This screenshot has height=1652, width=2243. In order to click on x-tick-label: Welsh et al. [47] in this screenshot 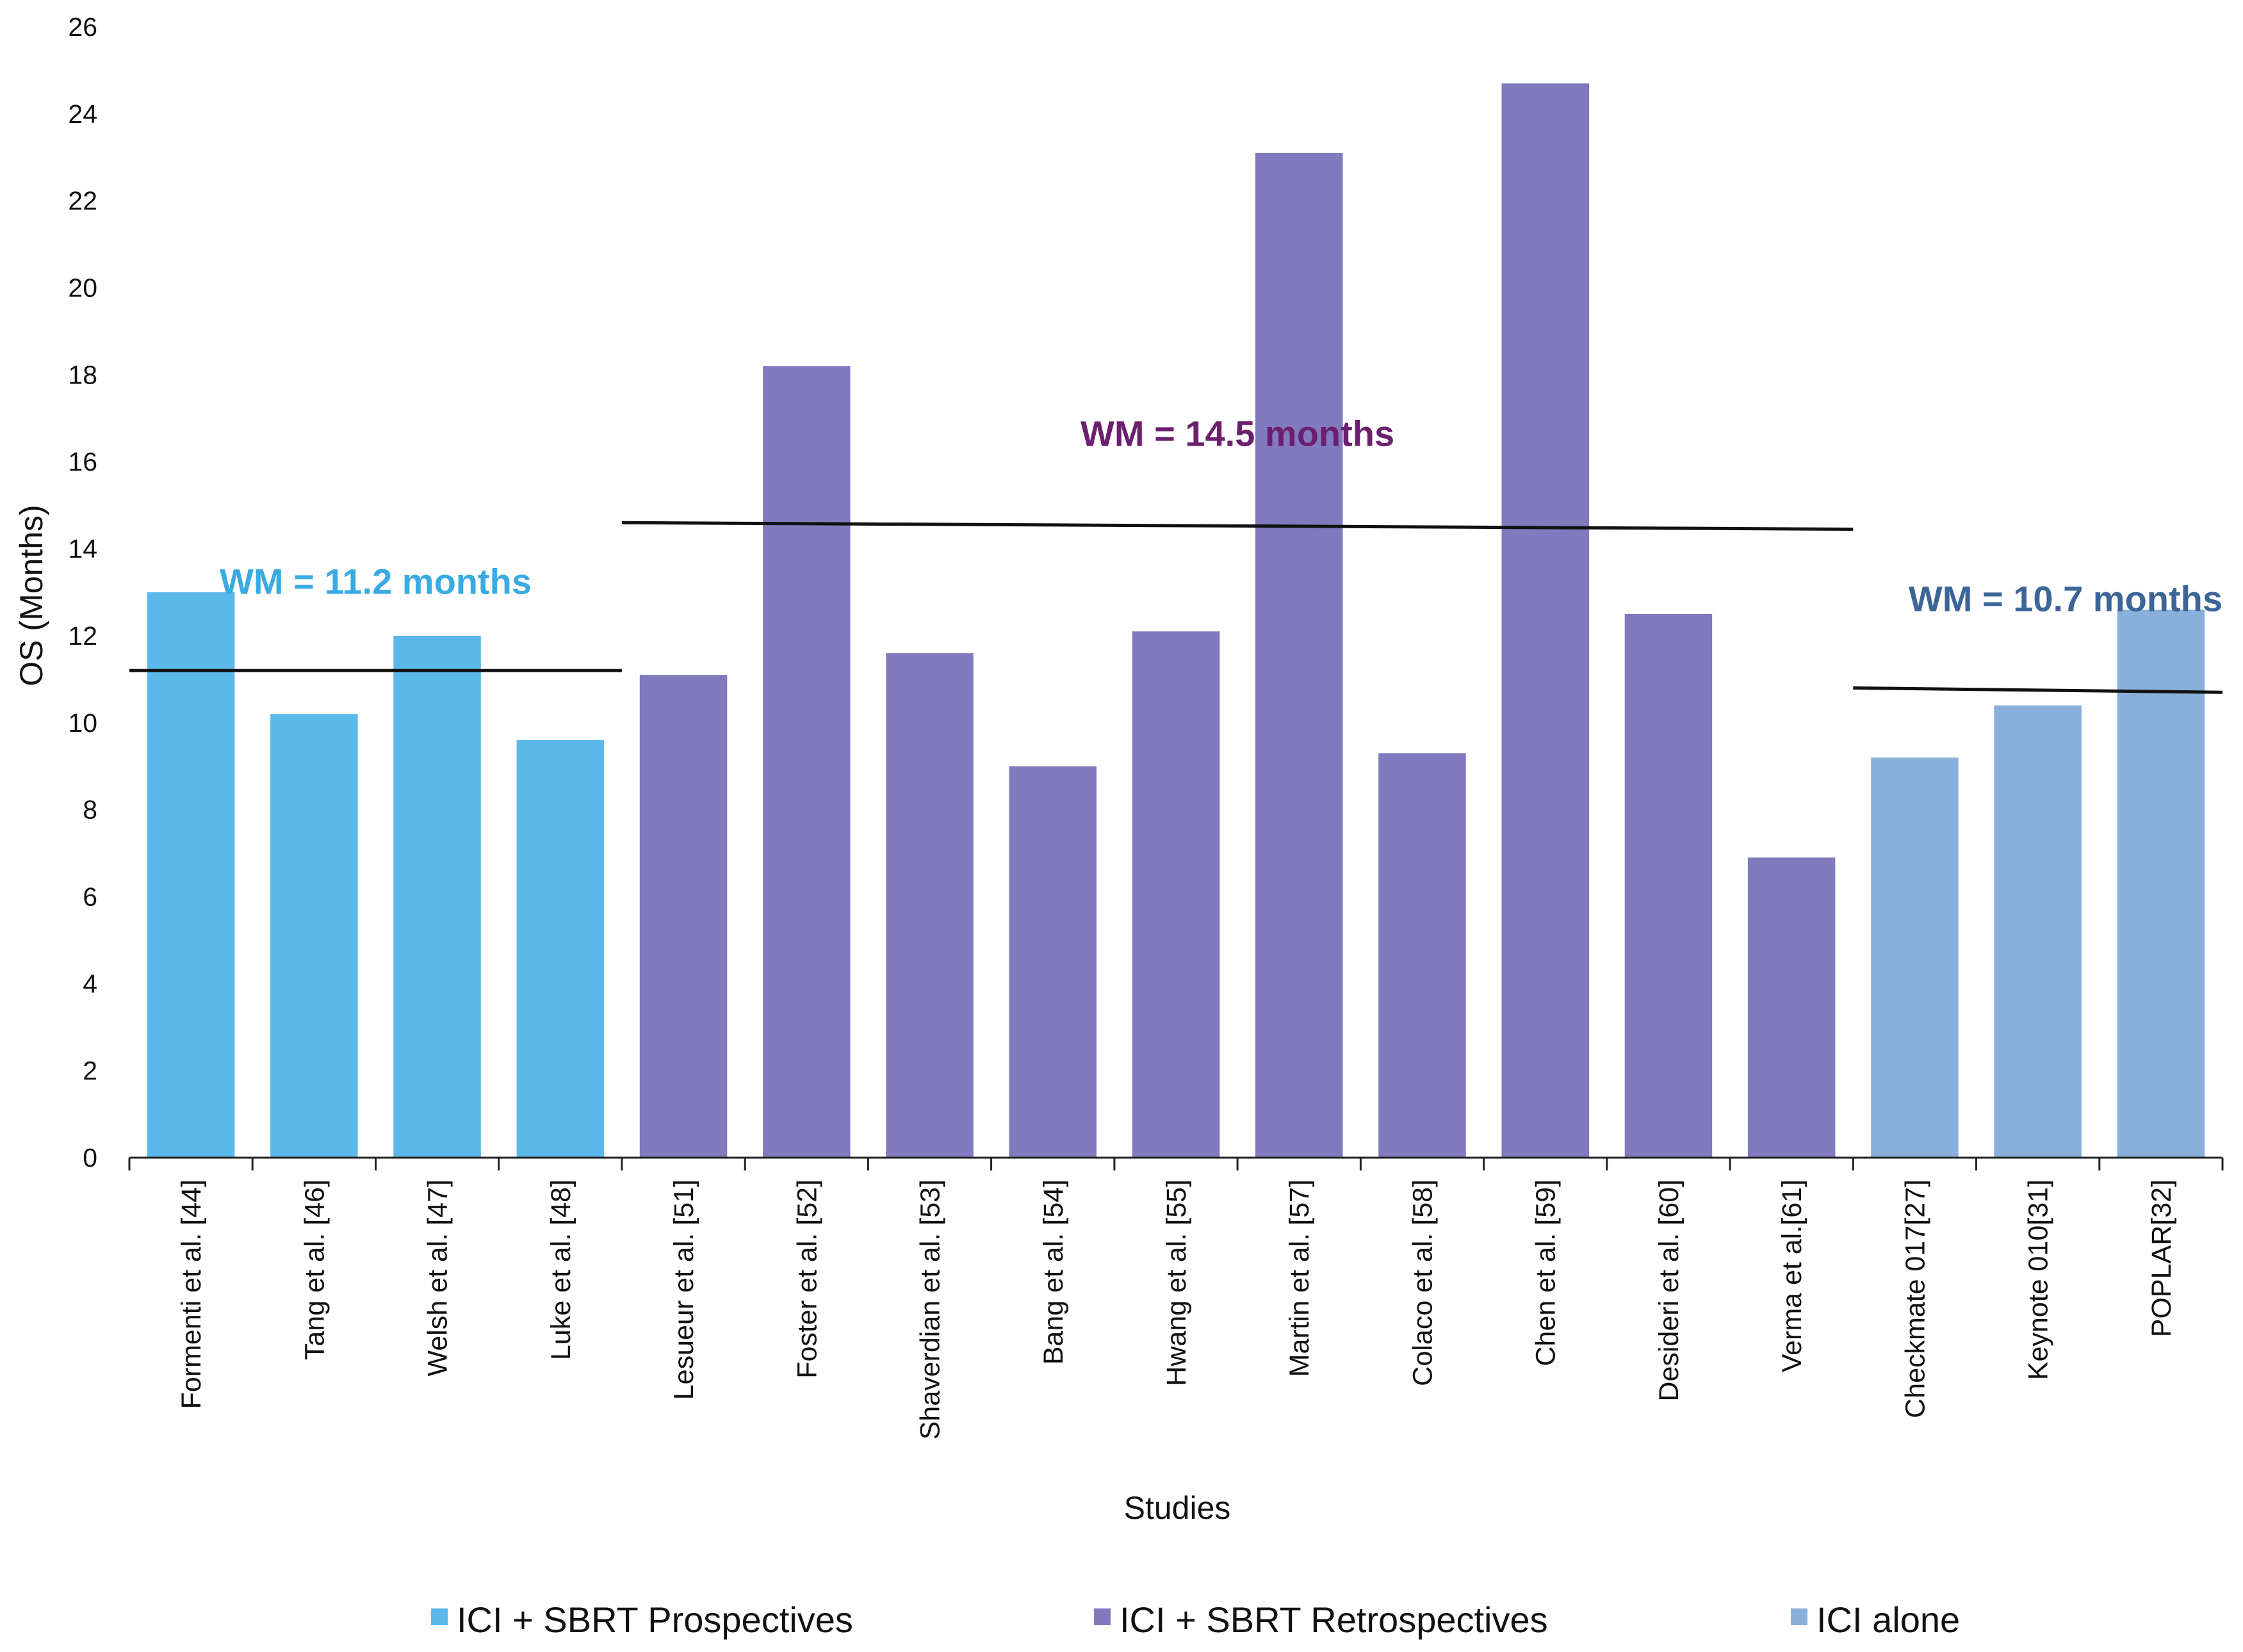, I will do `click(438, 1278)`.